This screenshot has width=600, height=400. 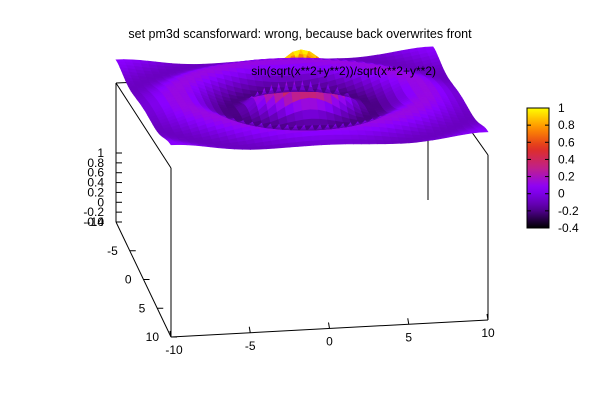 What do you see at coordinates (100, 202) in the screenshot?
I see `z-tick-label: 0` at bounding box center [100, 202].